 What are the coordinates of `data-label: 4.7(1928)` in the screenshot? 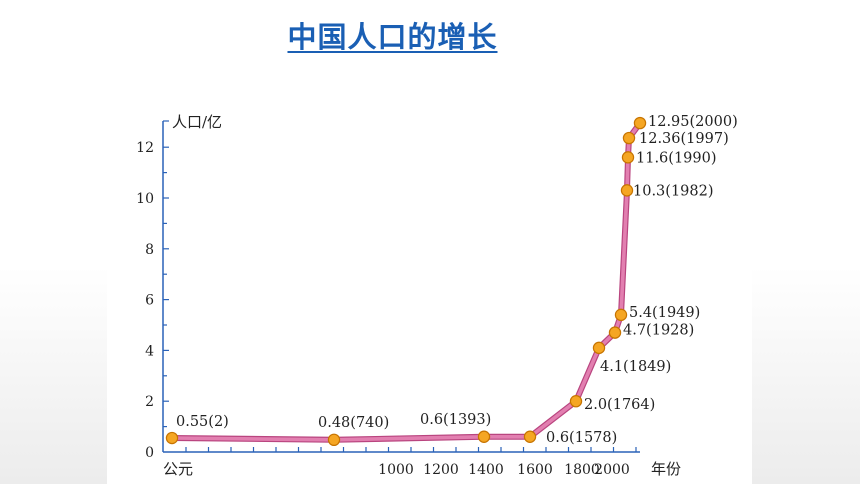 It's located at (658, 331).